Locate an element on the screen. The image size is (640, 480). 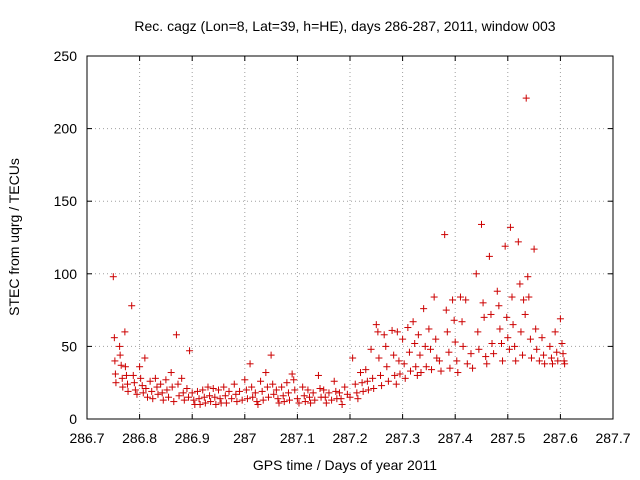
x-tick-label: 287.4 is located at coordinates (455, 438).